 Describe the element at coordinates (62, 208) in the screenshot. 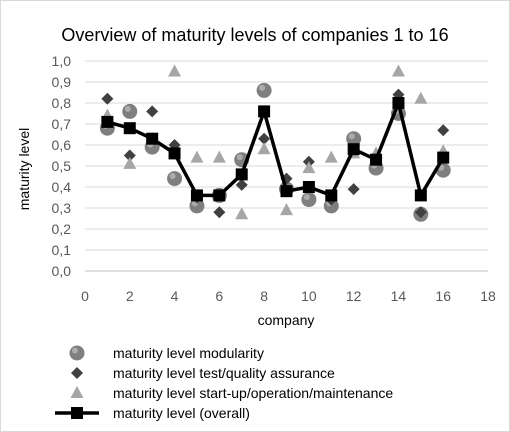

I see `y-tick-label: 0,3` at that location.